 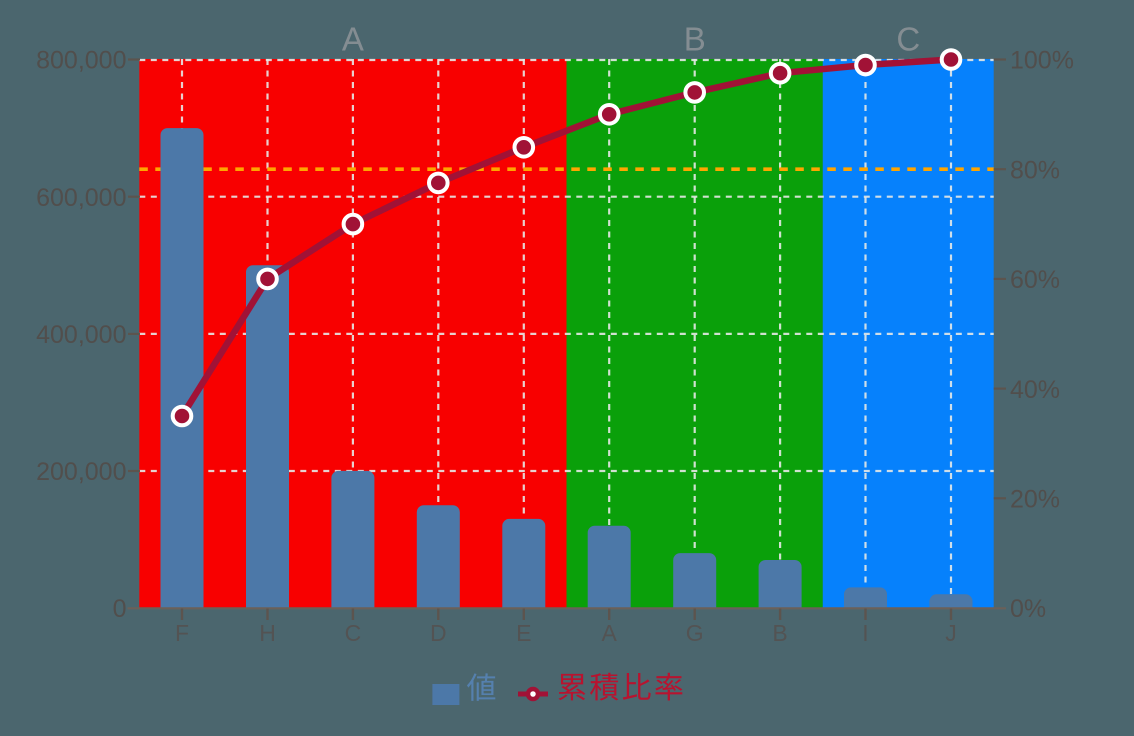 I want to click on svg-text: 60%, so click(x=1035, y=280).